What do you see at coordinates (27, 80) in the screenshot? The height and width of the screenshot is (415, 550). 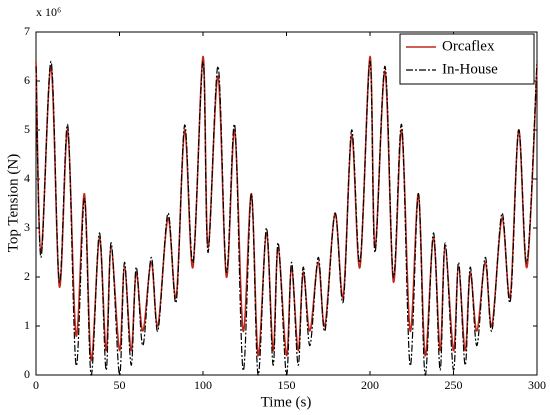 I see `y-tick-label: 6` at bounding box center [27, 80].